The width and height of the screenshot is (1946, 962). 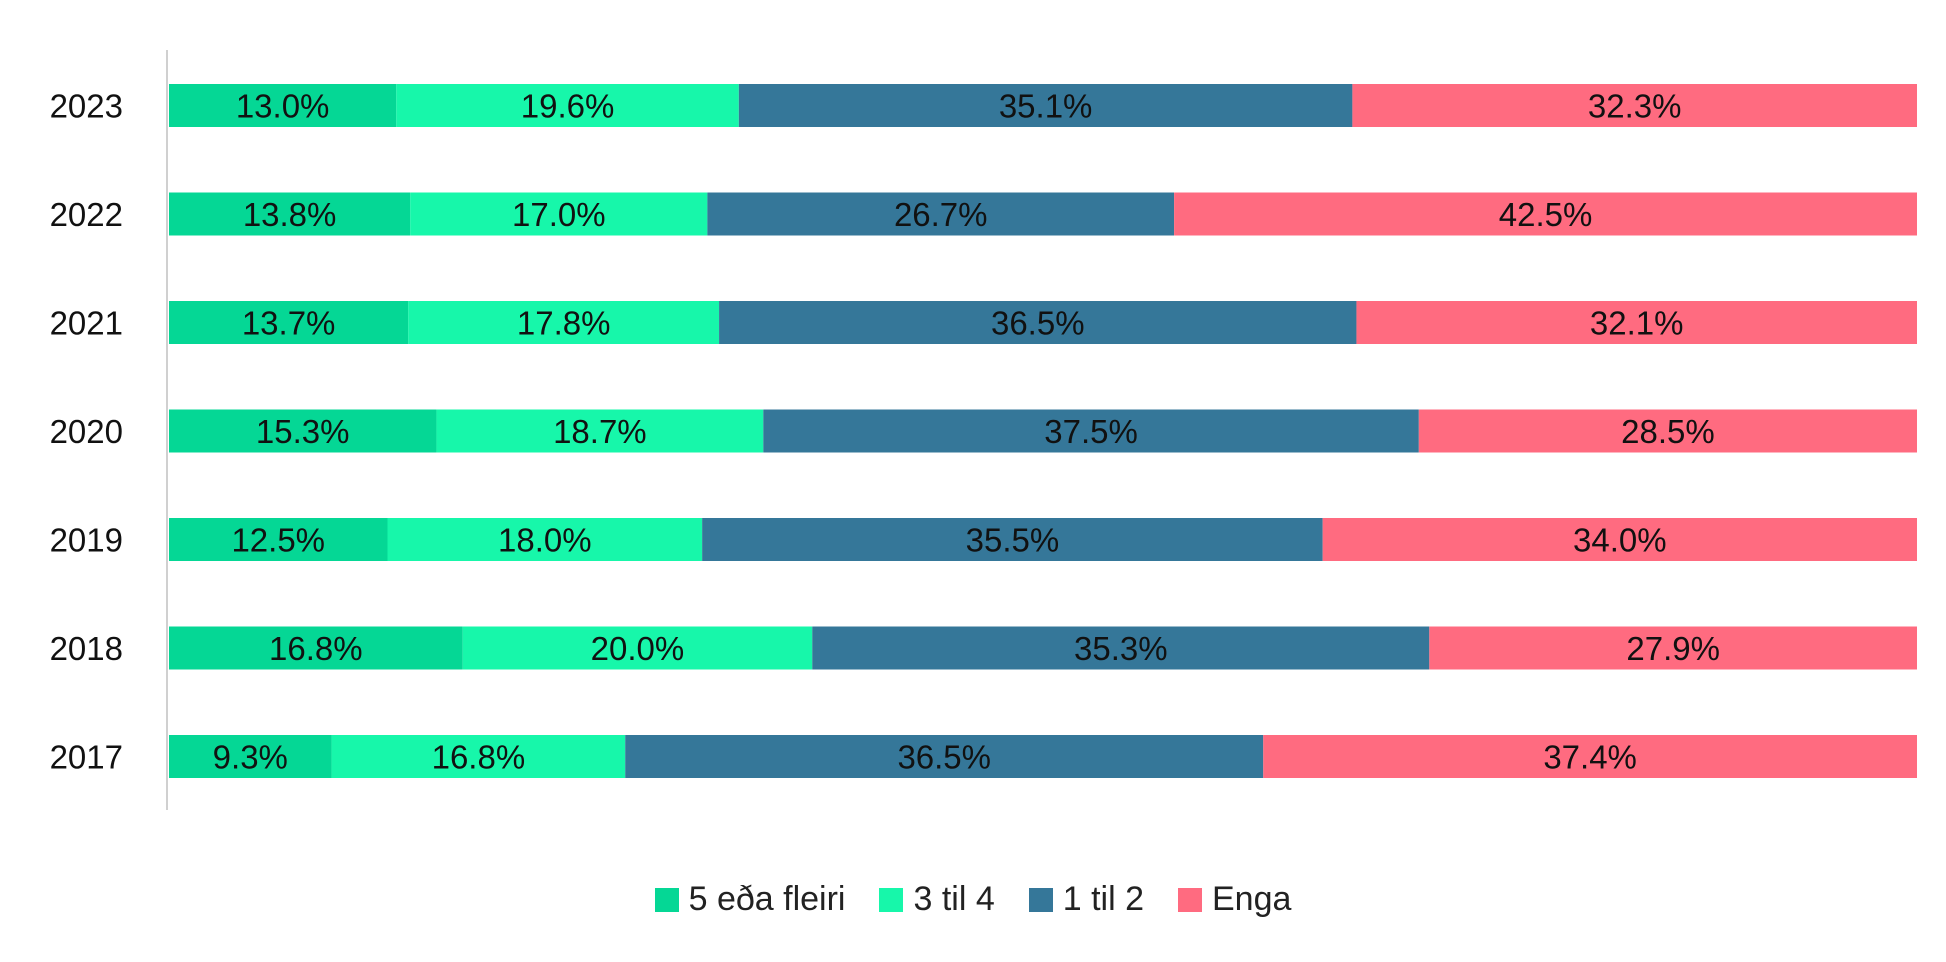 I want to click on legend-item: Enga, so click(x=1234, y=899).